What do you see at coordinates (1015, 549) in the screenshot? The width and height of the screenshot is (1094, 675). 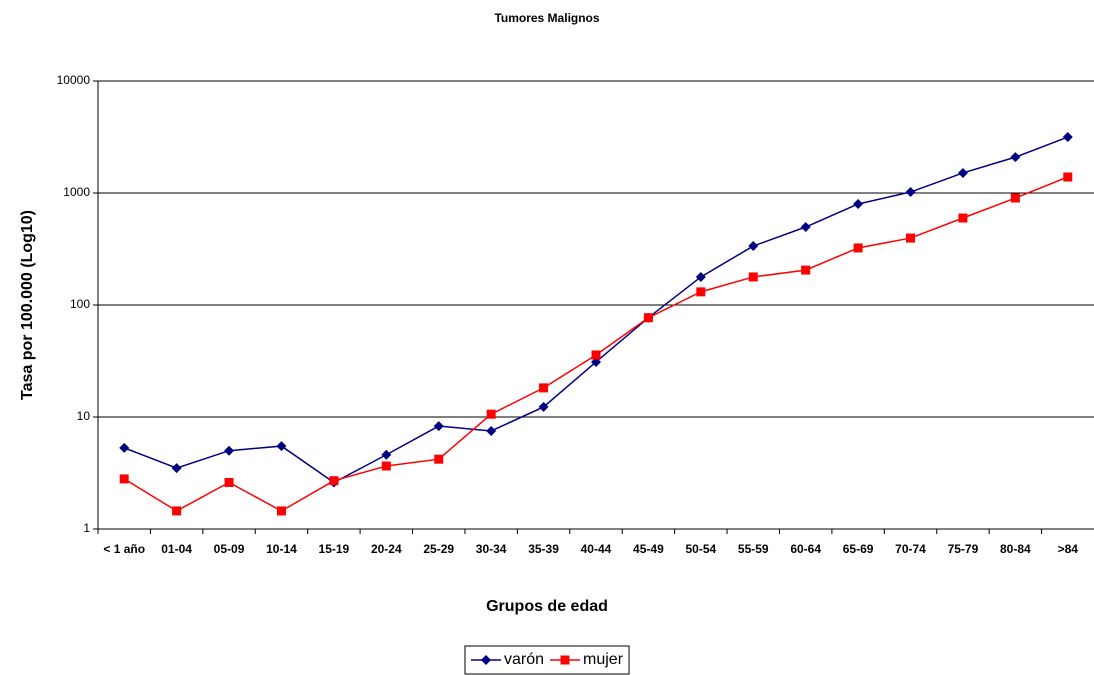 I see `x-tick-label: 80-84` at bounding box center [1015, 549].